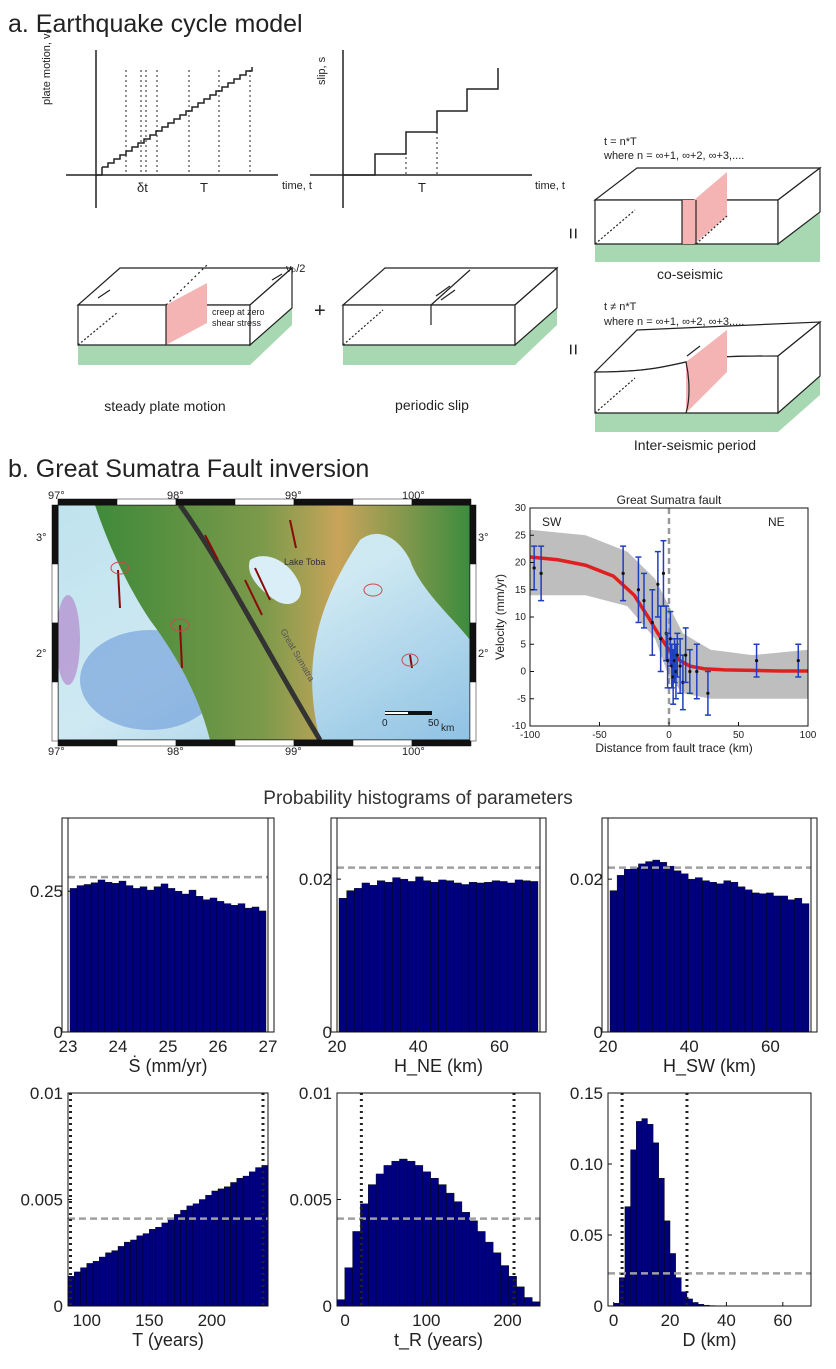  Describe the element at coordinates (315, 879) in the screenshot. I see `hist-y-tick-label: 0.02` at that location.